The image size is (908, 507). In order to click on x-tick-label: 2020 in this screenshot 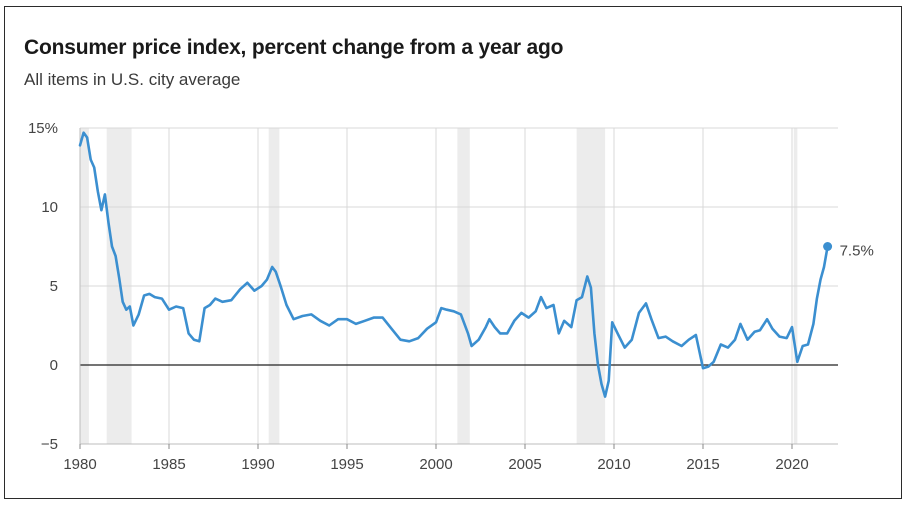, I will do `click(791, 464)`.